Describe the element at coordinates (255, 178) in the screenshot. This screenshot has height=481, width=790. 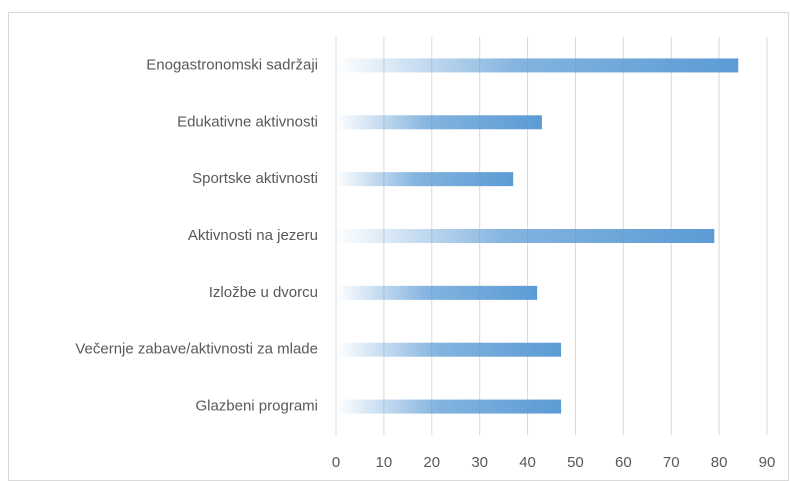
I see `y-tick-label: Sportske aktivnosti` at that location.